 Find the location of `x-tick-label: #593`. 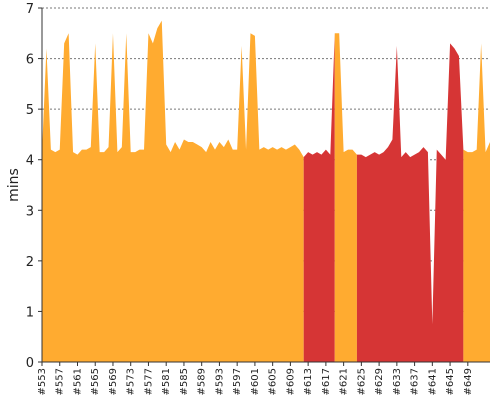

x-tick-label: #593 is located at coordinates (219, 381).